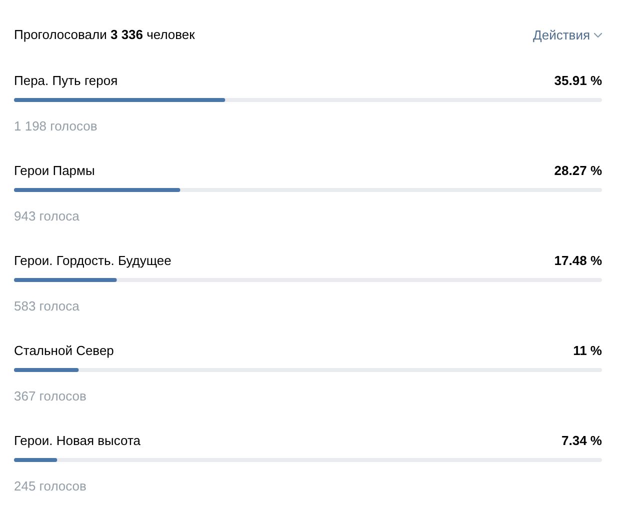 Image resolution: width=621 pixels, height=519 pixels. I want to click on y-tick-label: Герои. Гордость. Будущее, so click(93, 260).